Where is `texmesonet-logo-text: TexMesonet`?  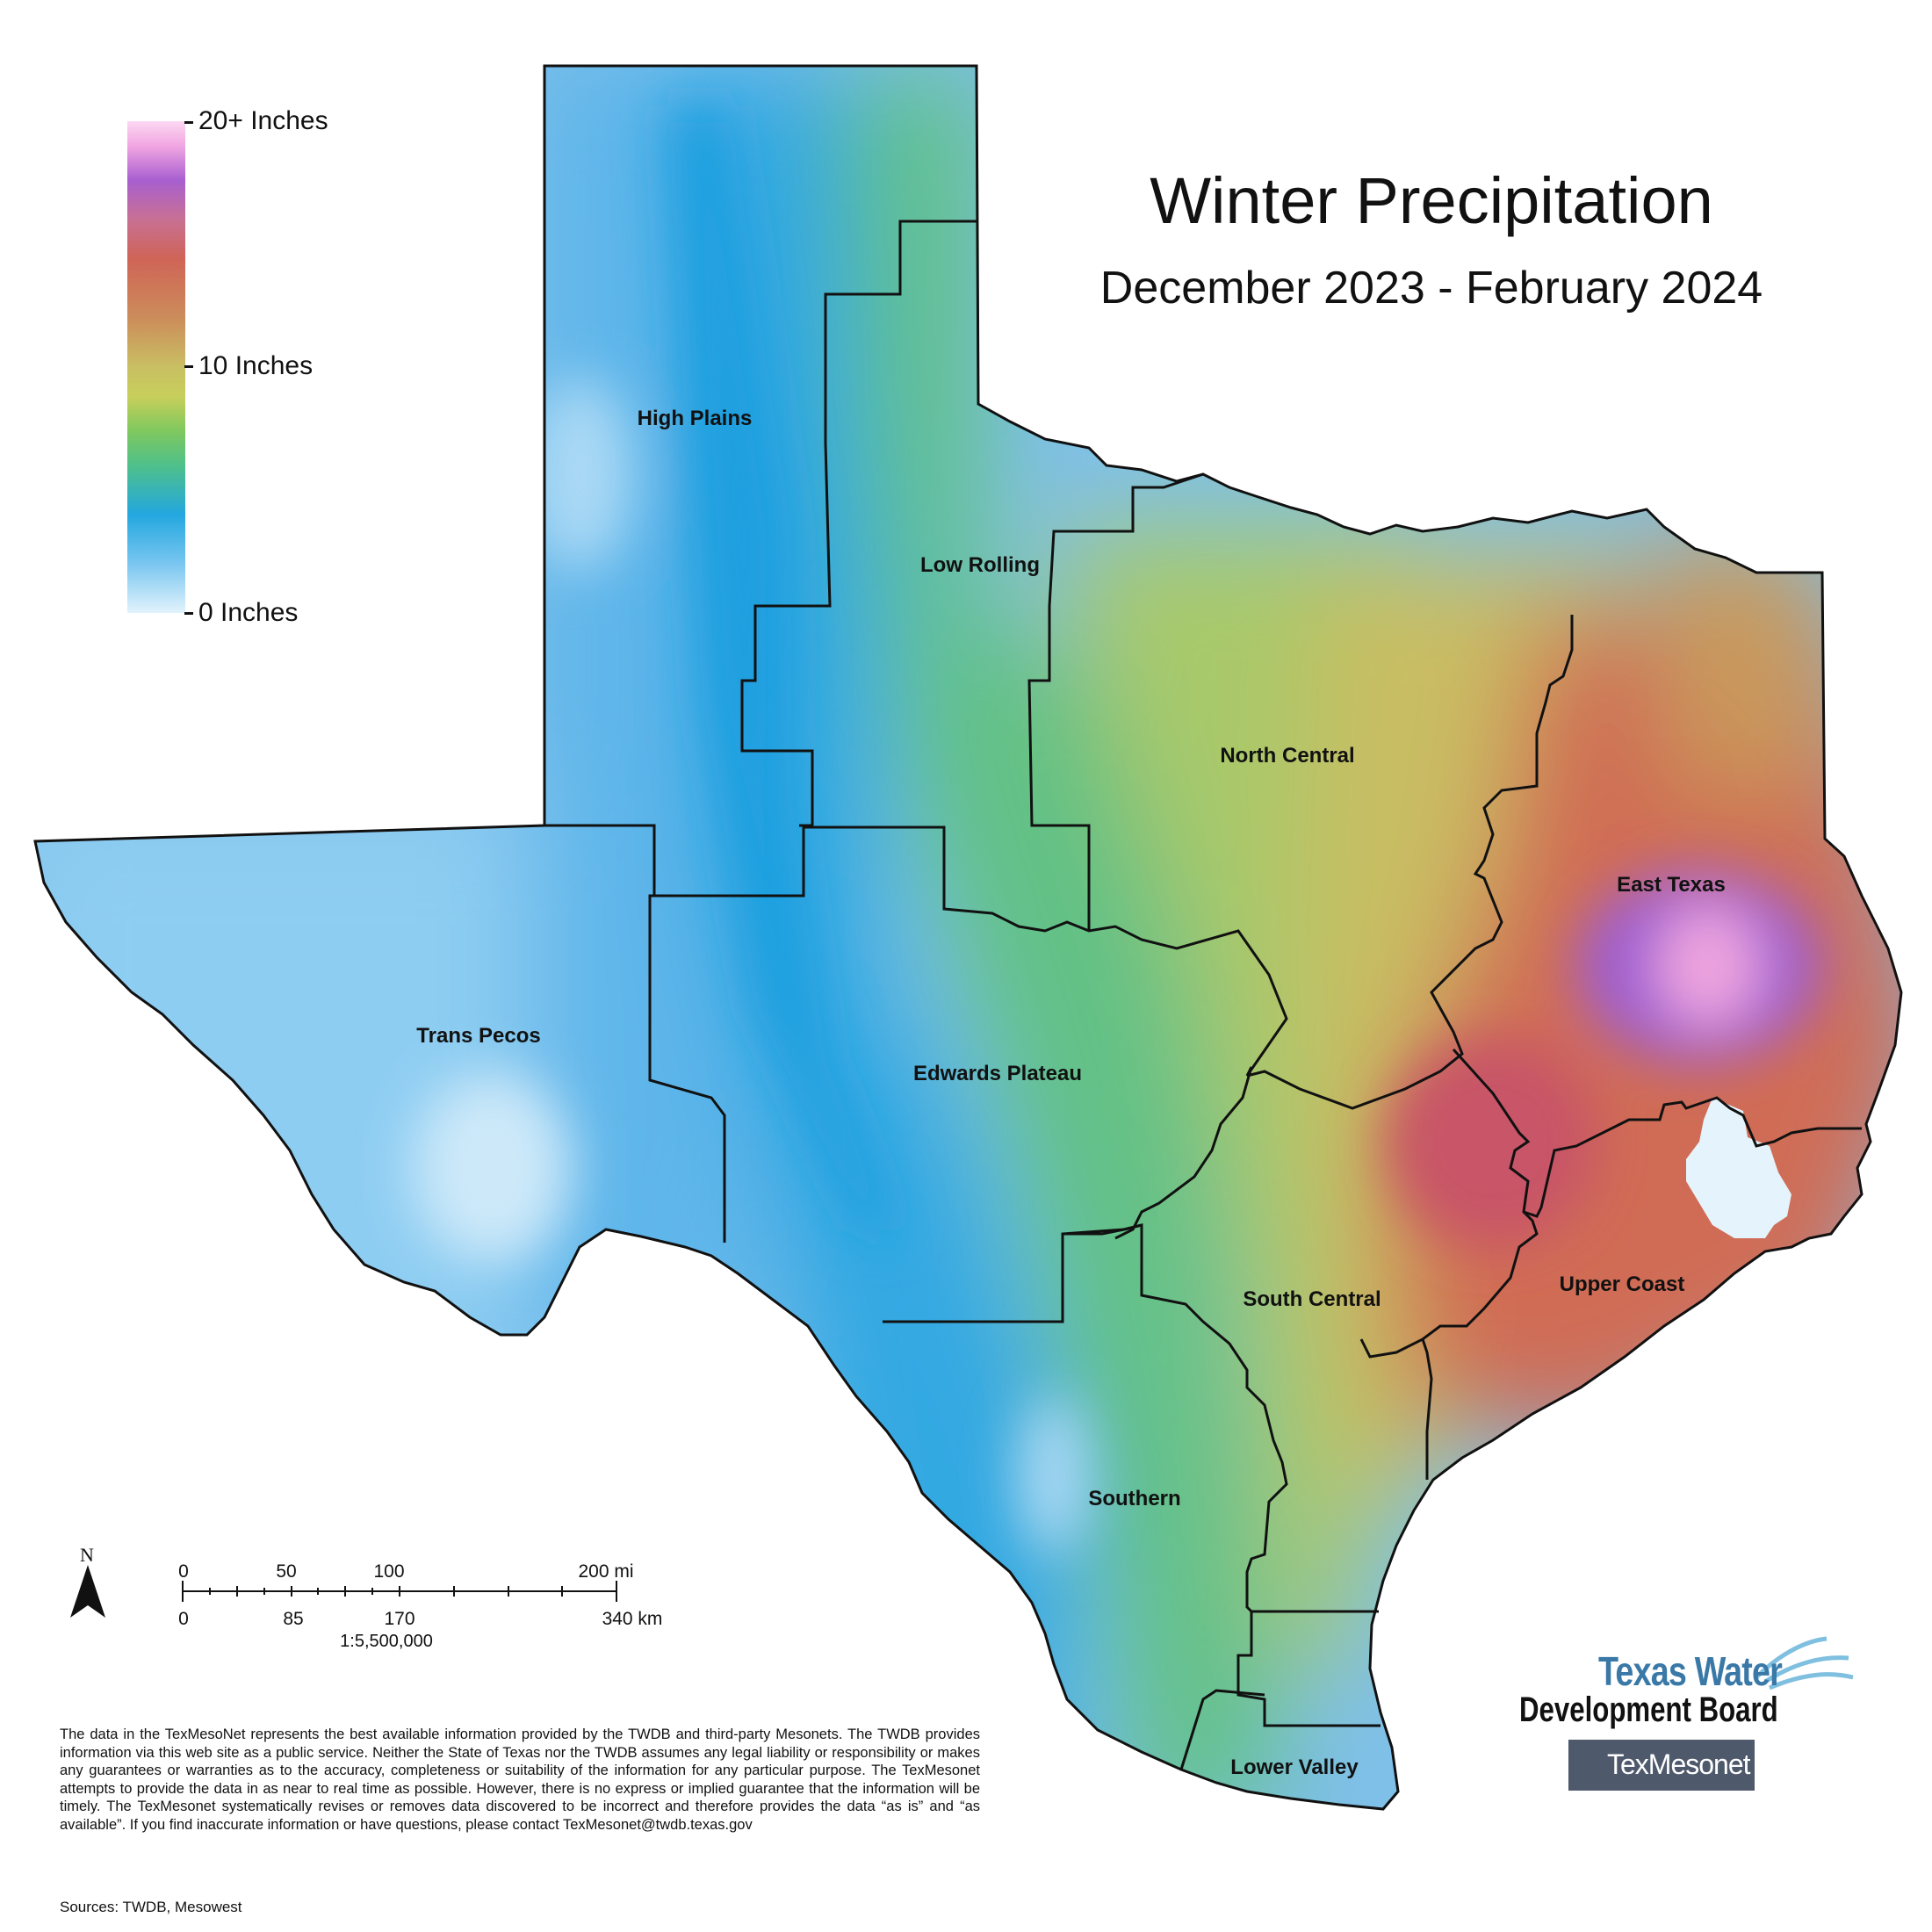
texmesonet-logo-text: TexMesonet is located at coordinates (1679, 1764).